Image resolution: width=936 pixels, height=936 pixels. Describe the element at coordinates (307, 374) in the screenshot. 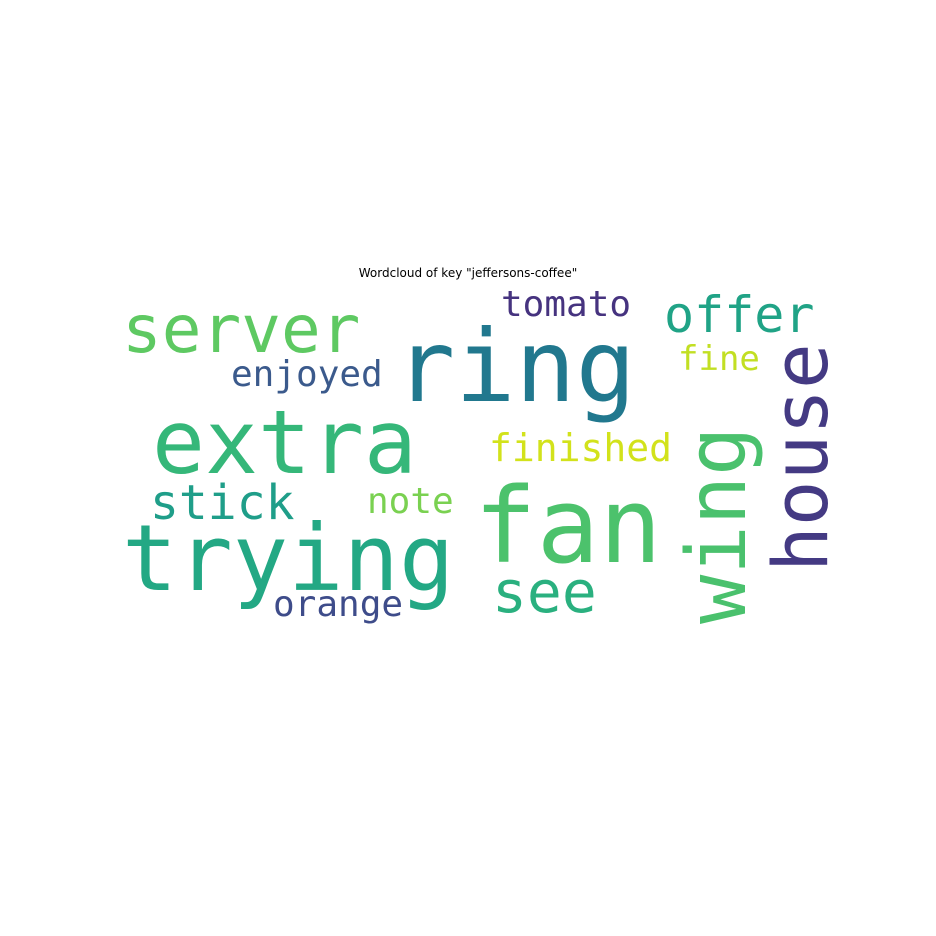

I see `word-enjoyed: enjoyed` at that location.